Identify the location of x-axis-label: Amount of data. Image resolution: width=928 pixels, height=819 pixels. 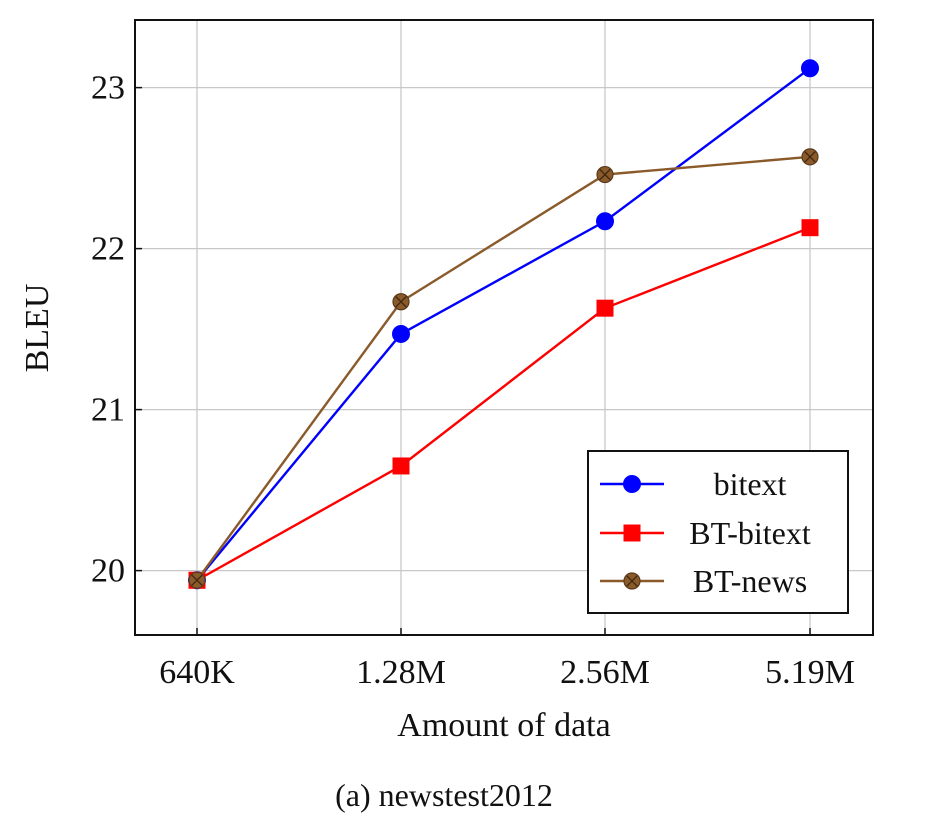
(503, 725).